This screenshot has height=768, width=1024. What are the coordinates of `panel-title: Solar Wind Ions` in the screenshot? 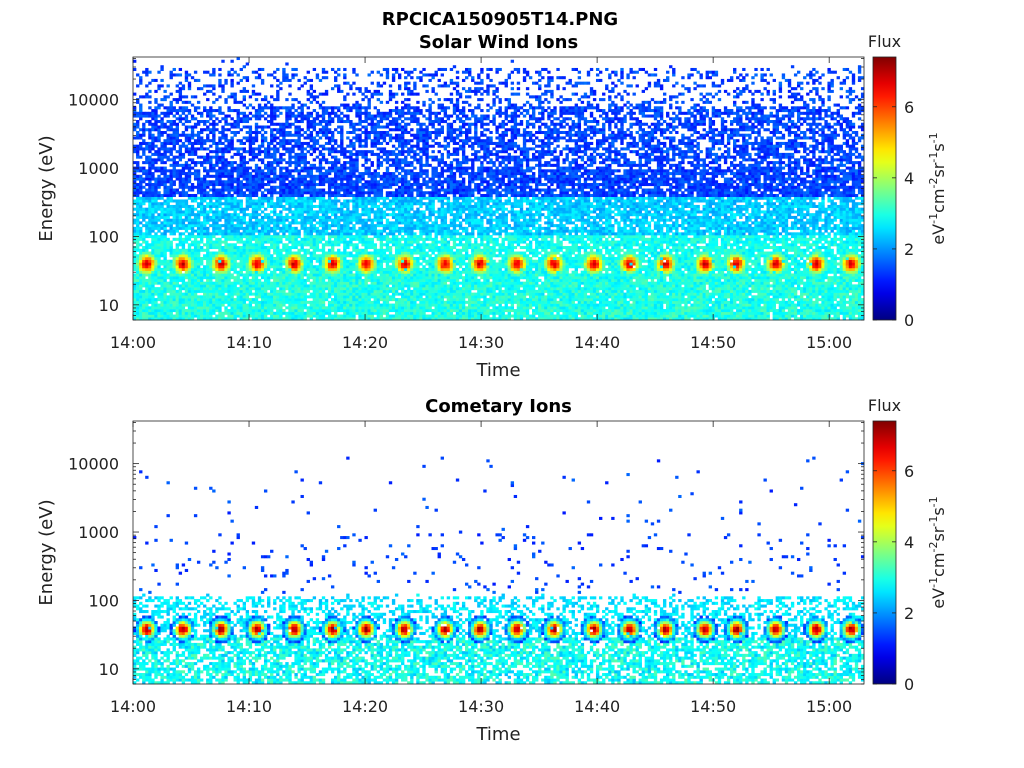 It's located at (498, 42).